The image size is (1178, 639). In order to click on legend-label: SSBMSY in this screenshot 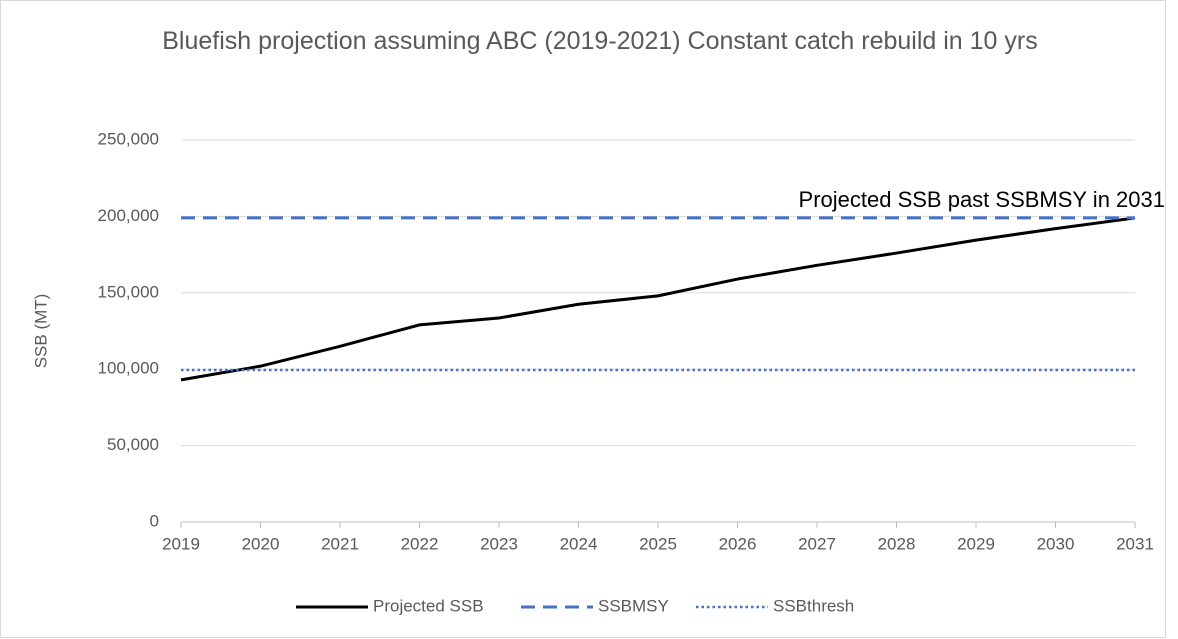, I will do `click(633, 605)`.